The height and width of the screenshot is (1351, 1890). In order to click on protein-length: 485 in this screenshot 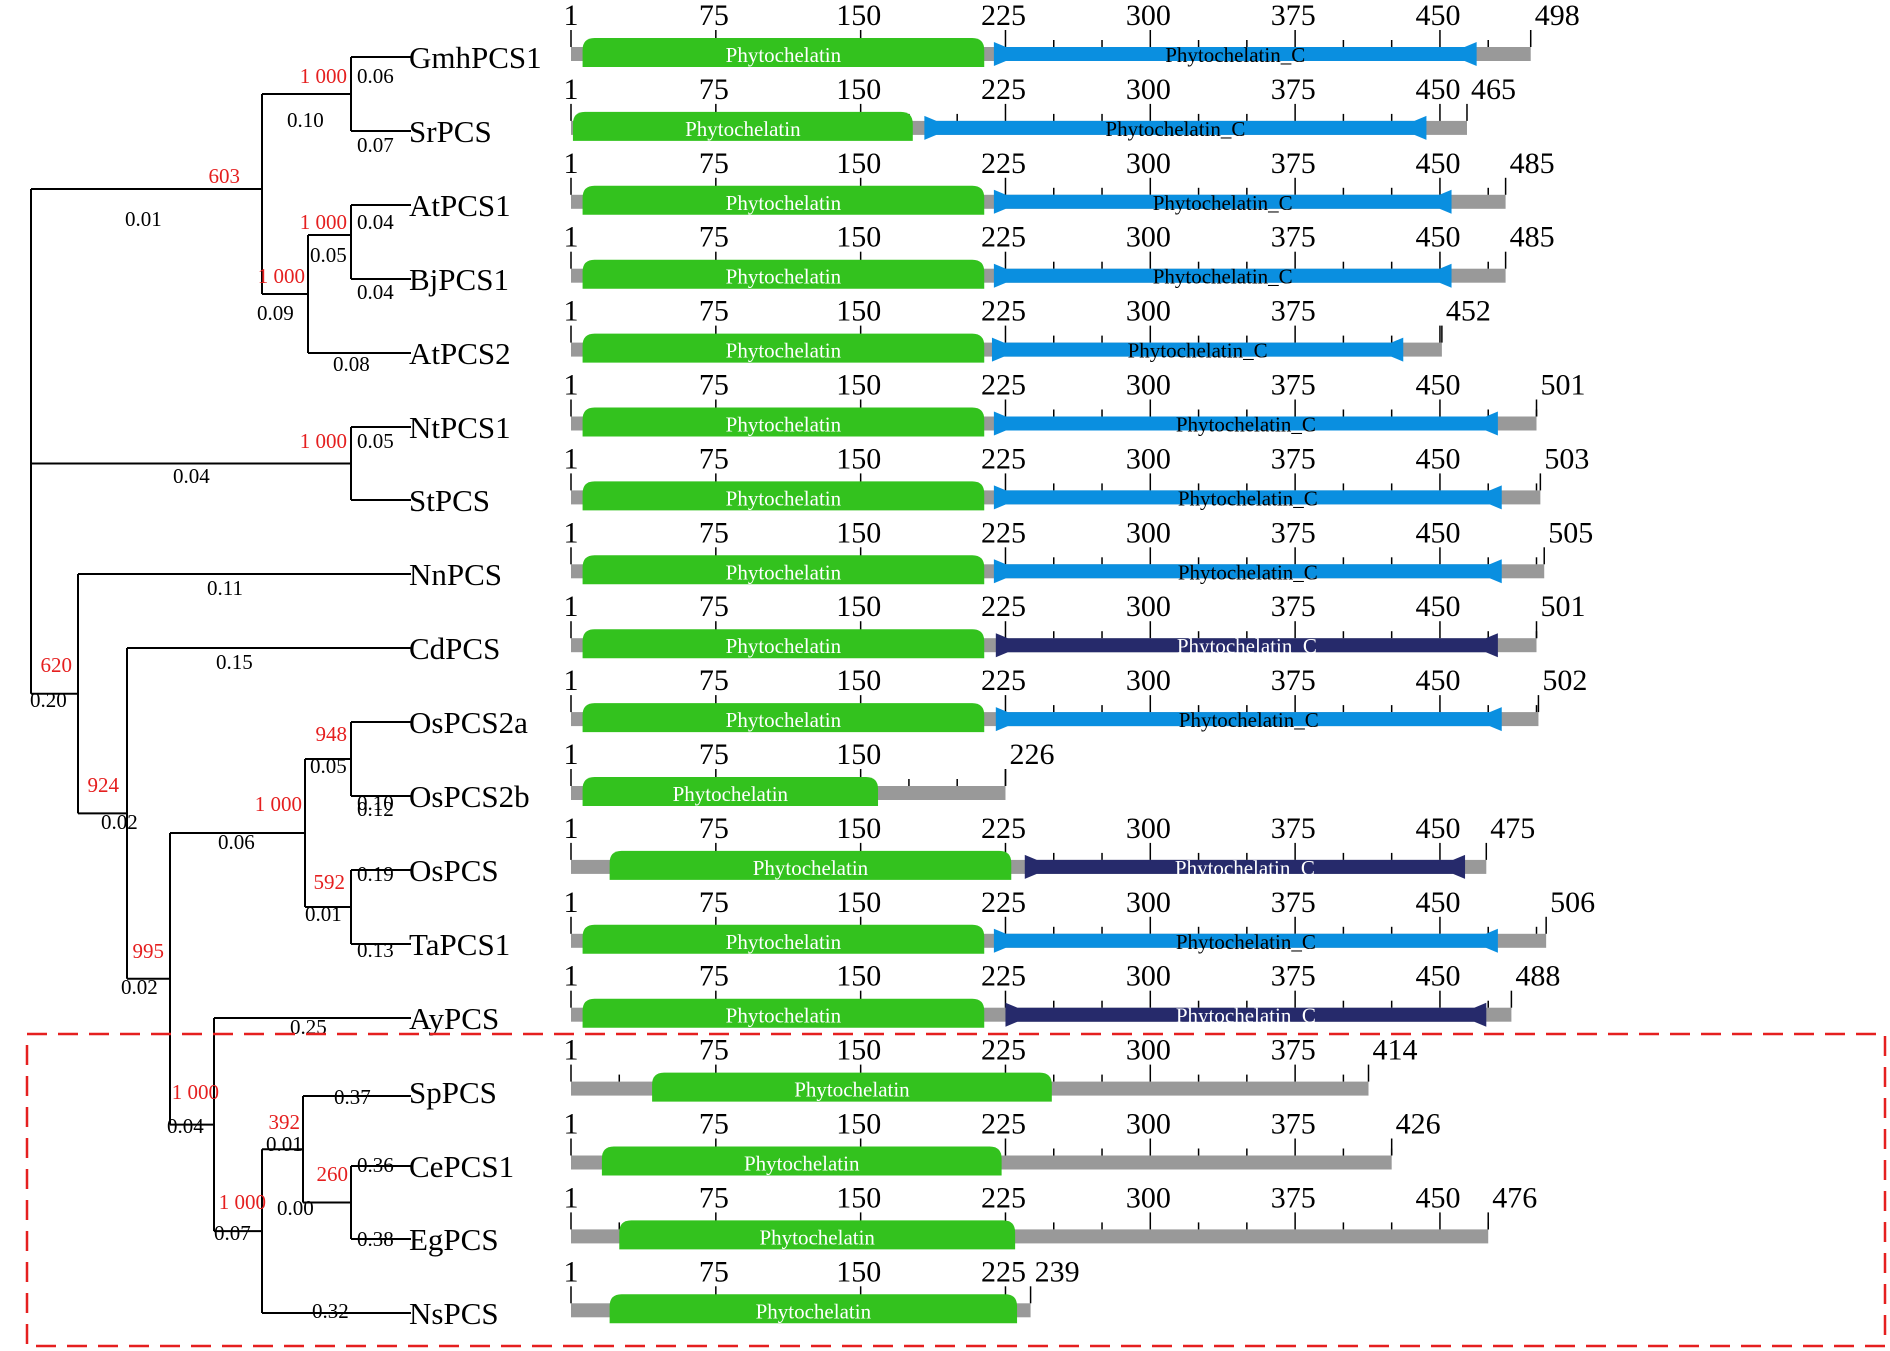, I will do `click(1532, 163)`.